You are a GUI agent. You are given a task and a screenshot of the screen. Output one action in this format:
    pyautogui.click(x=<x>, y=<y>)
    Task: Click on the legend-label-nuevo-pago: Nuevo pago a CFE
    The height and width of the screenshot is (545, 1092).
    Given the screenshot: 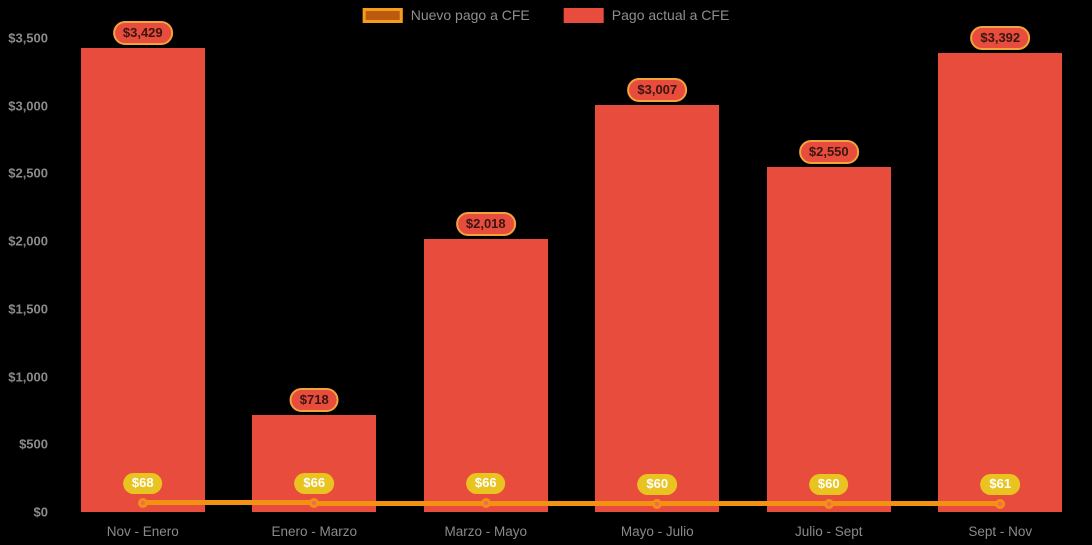 What is the action you would take?
    pyautogui.click(x=470, y=15)
    